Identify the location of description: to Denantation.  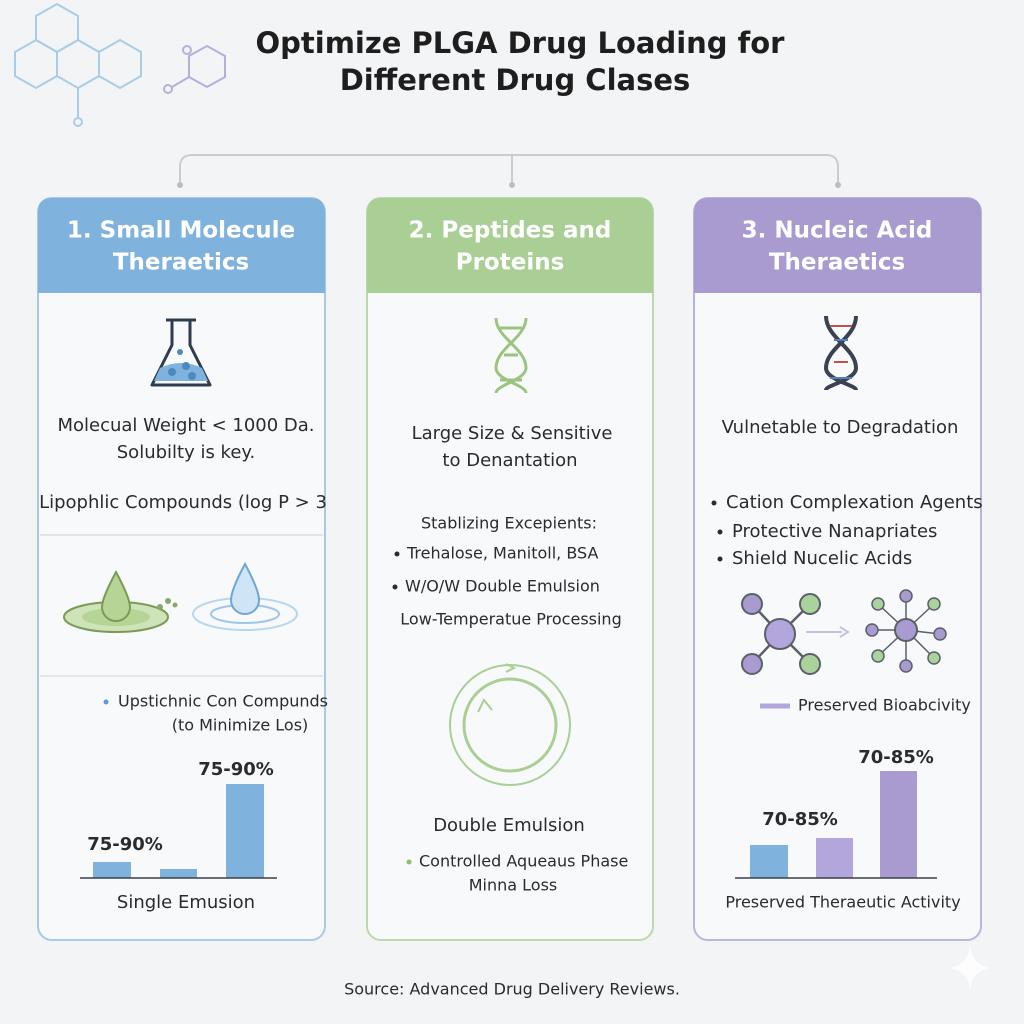
(509, 460).